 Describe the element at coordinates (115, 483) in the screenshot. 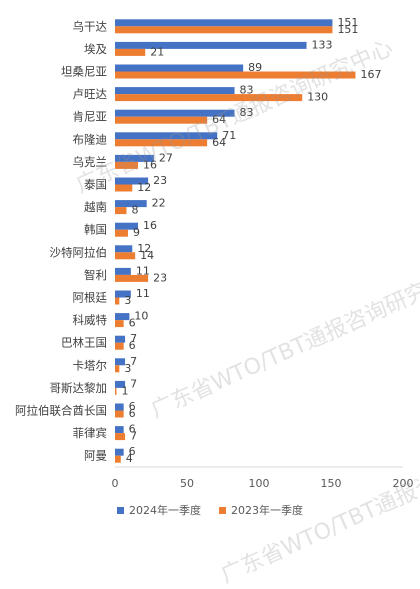

I see `x-tick-label: 0` at that location.